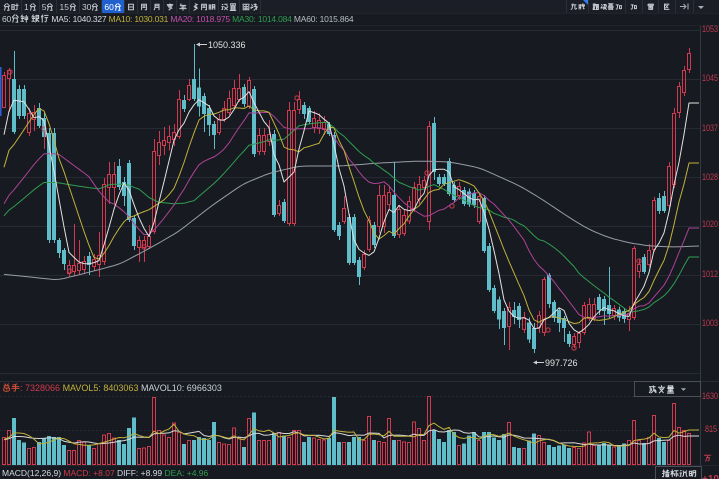 This screenshot has width=719, height=479. Describe the element at coordinates (710, 78) in the screenshot. I see `svg-text: 1045` at that location.